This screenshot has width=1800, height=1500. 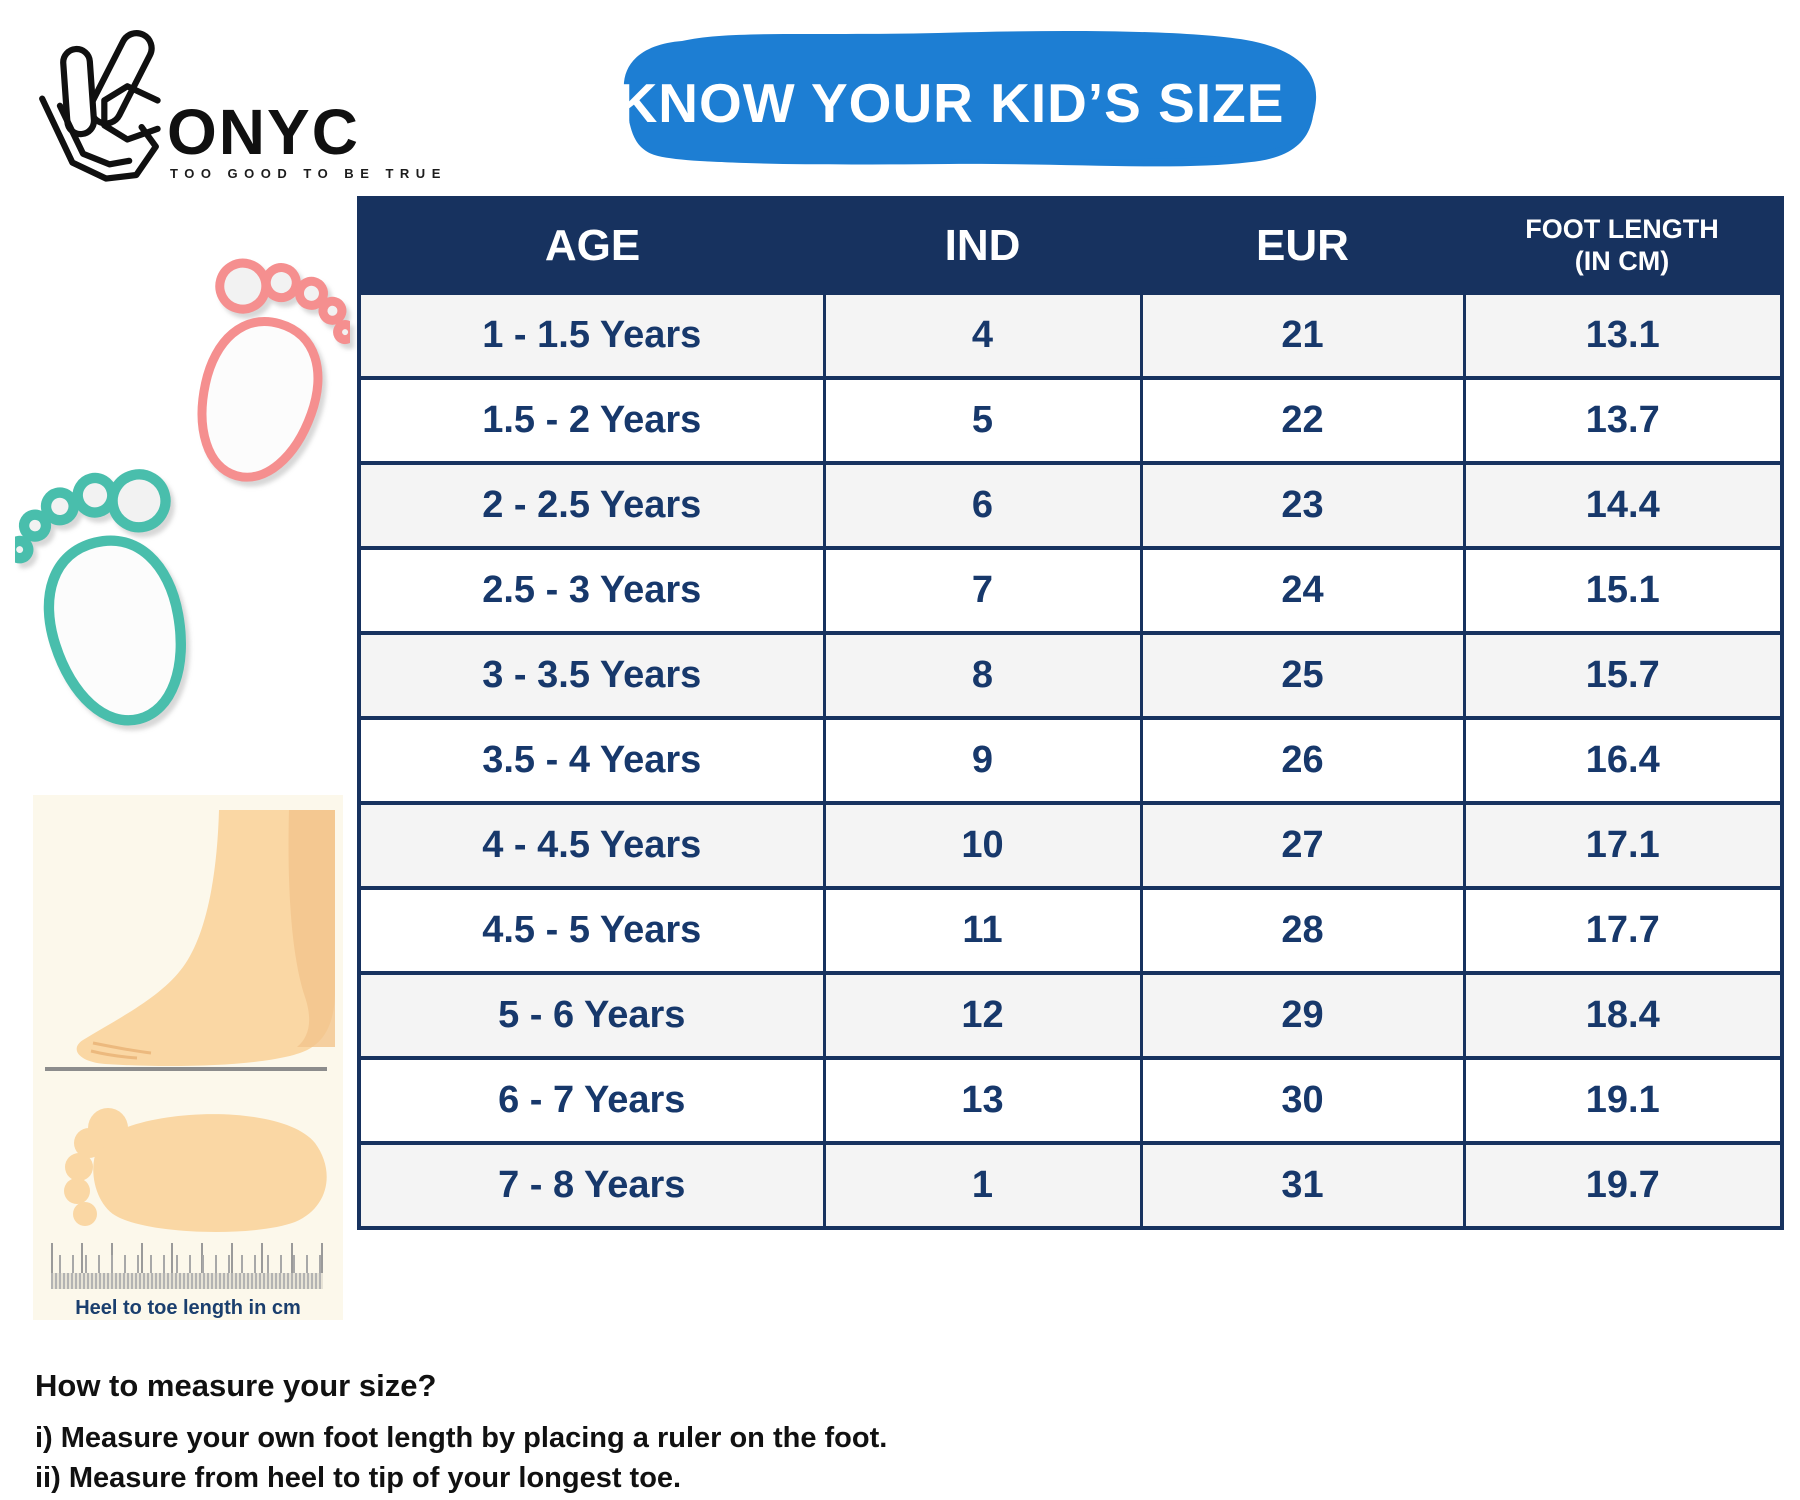 I want to click on banner-title: KNOW YOUR KID’S SIZE, so click(x=951, y=102).